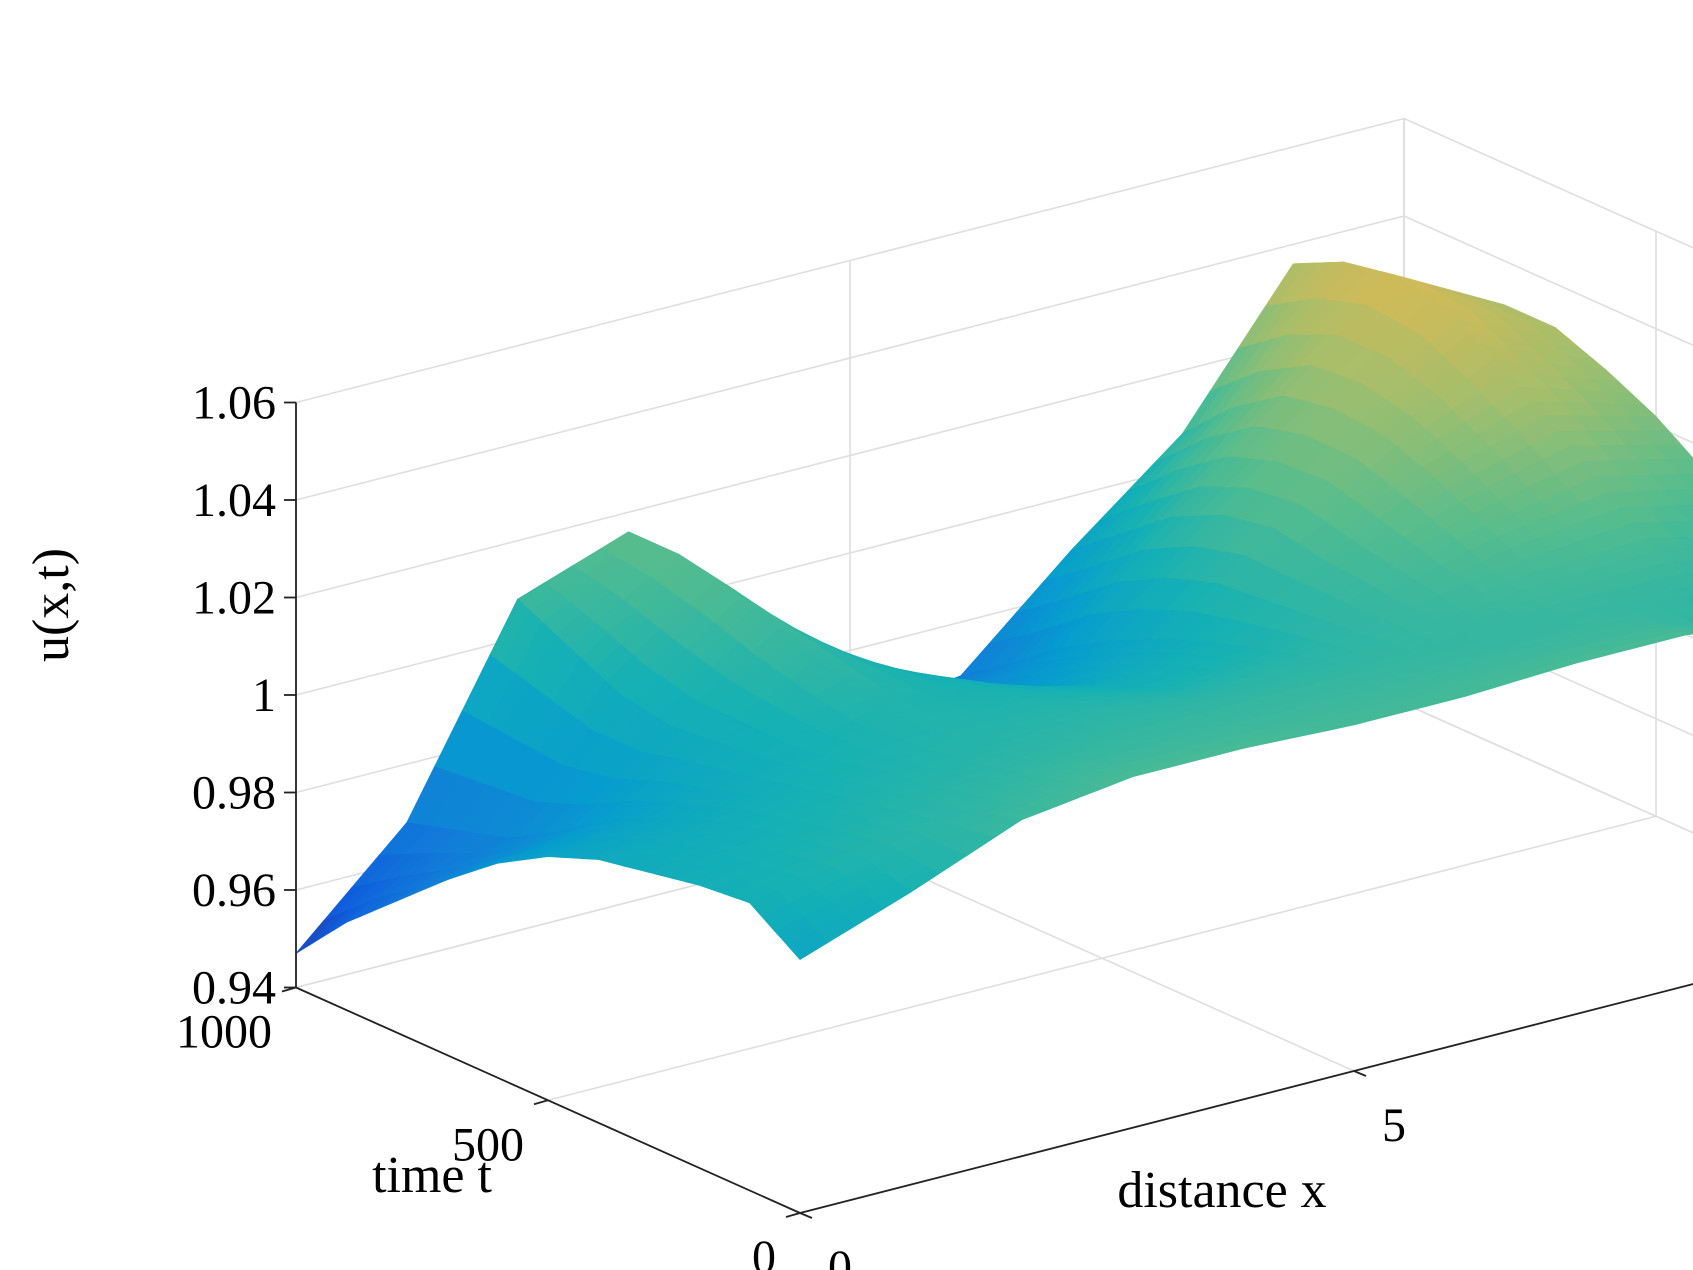 This screenshot has width=1693, height=1270. I want to click on x-tick-label-0: 0, so click(840, 1255).